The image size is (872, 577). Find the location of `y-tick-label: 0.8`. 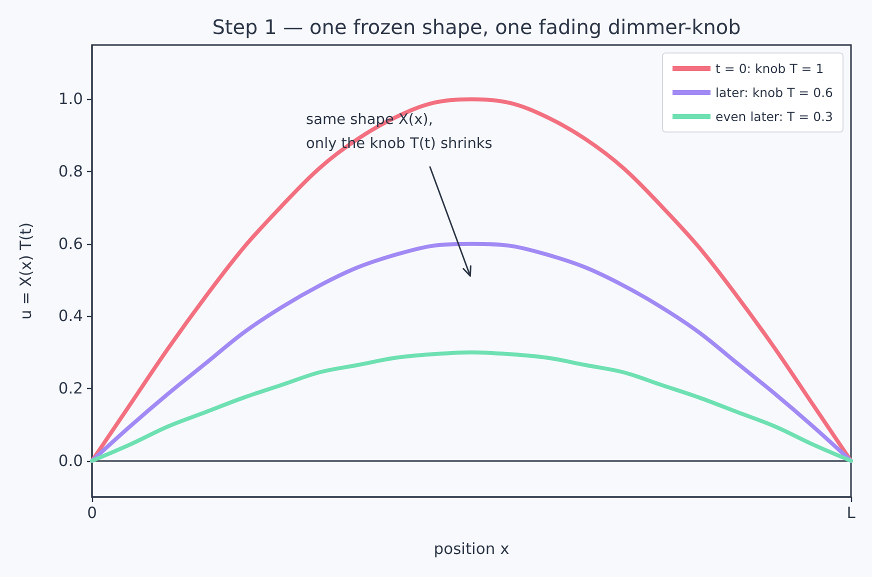

y-tick-label: 0.8 is located at coordinates (70, 171).